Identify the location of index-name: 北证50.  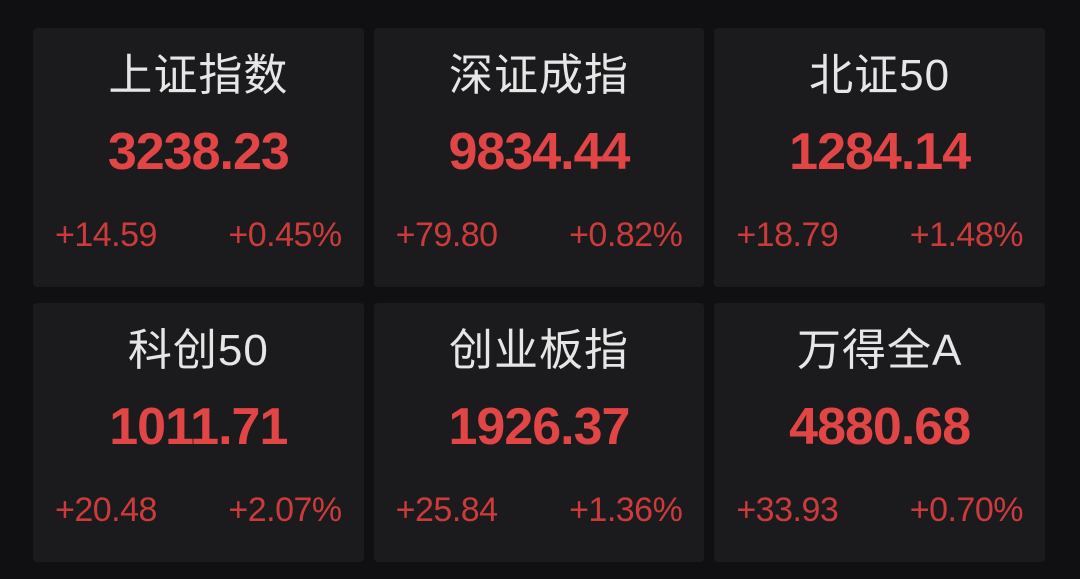
(880, 75).